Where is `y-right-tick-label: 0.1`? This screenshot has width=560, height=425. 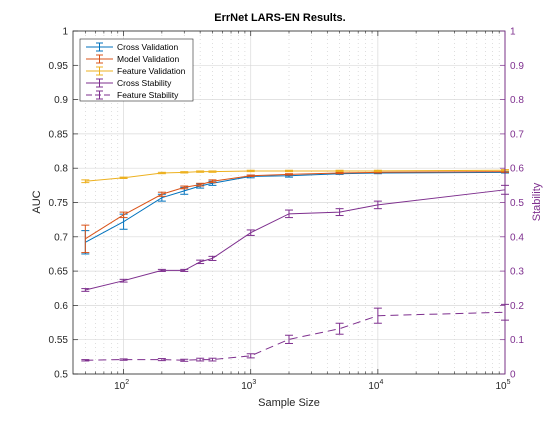 y-right-tick-label: 0.1 is located at coordinates (517, 340).